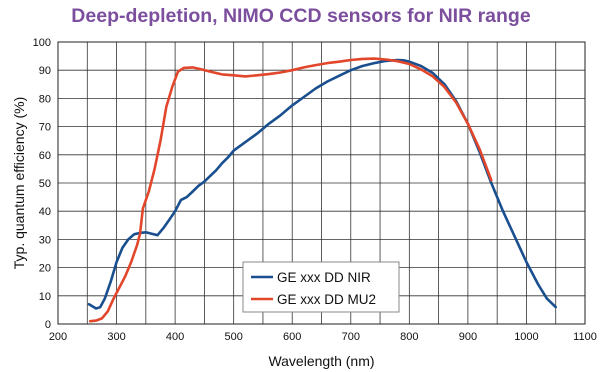 This screenshot has height=372, width=602. I want to click on y-tick-label: 40, so click(45, 212).